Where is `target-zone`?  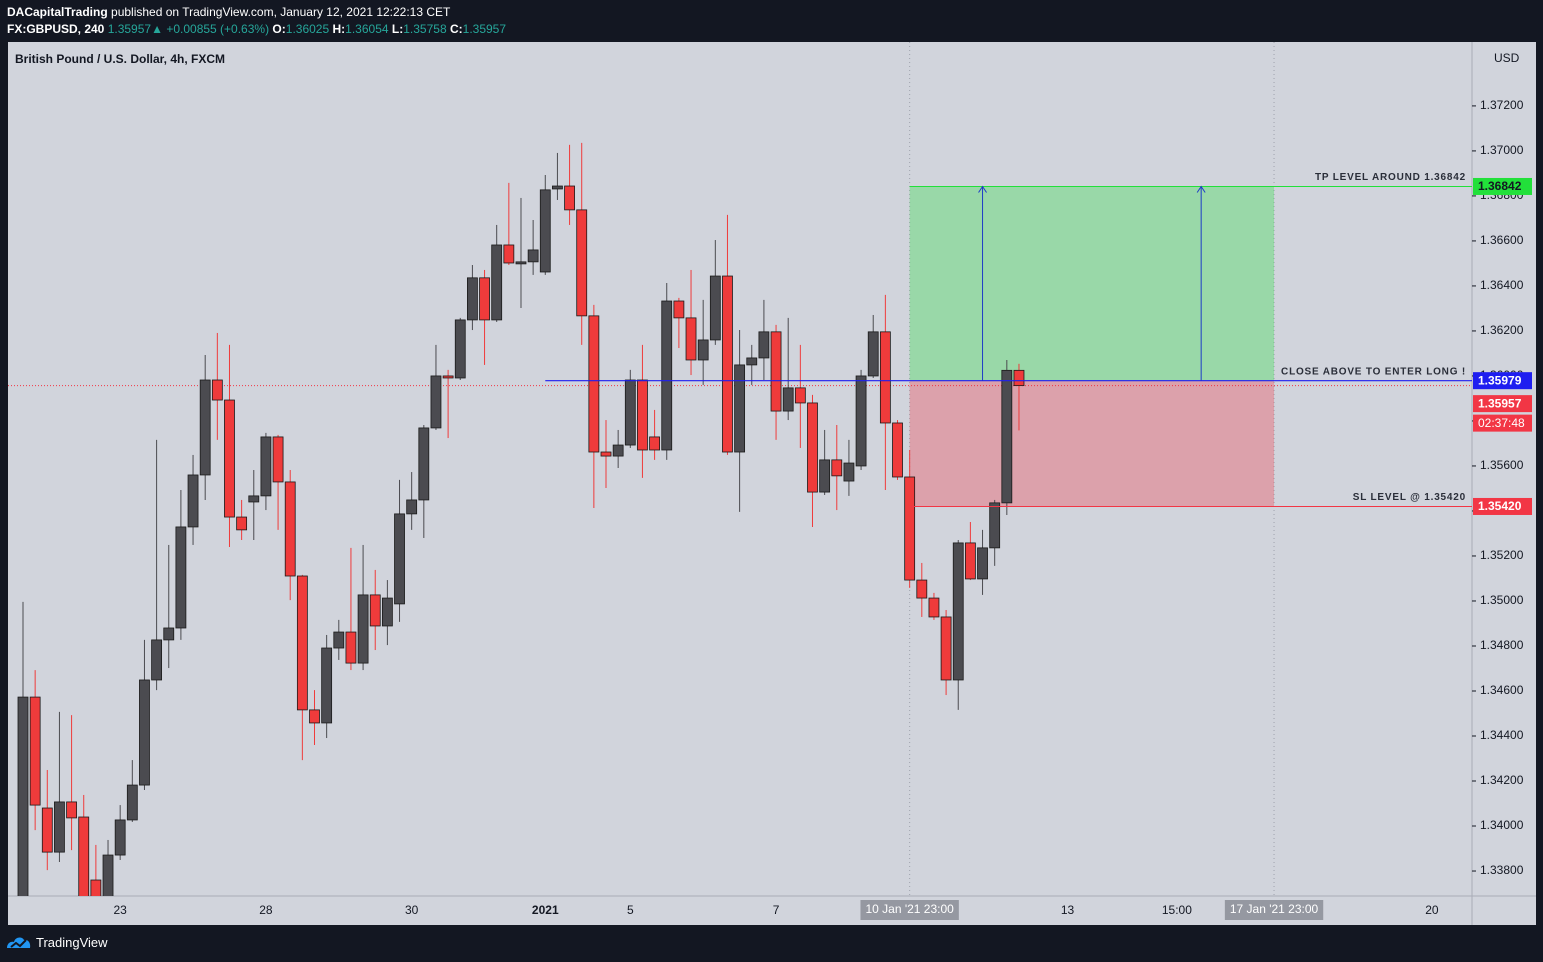 target-zone is located at coordinates (1092, 283).